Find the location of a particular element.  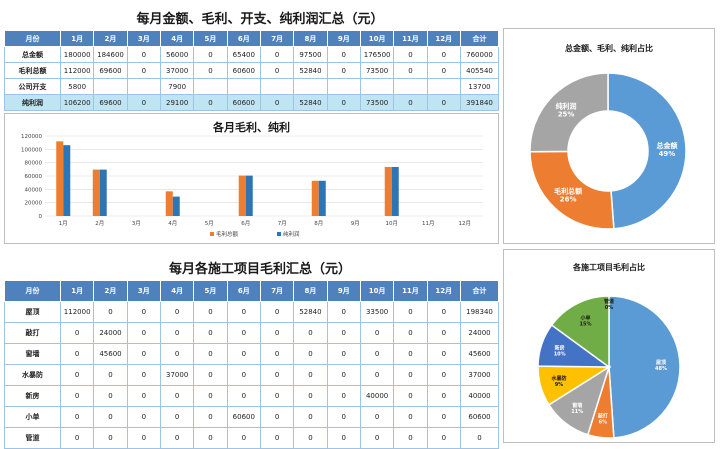

table-cell: 112000 is located at coordinates (77, 312).